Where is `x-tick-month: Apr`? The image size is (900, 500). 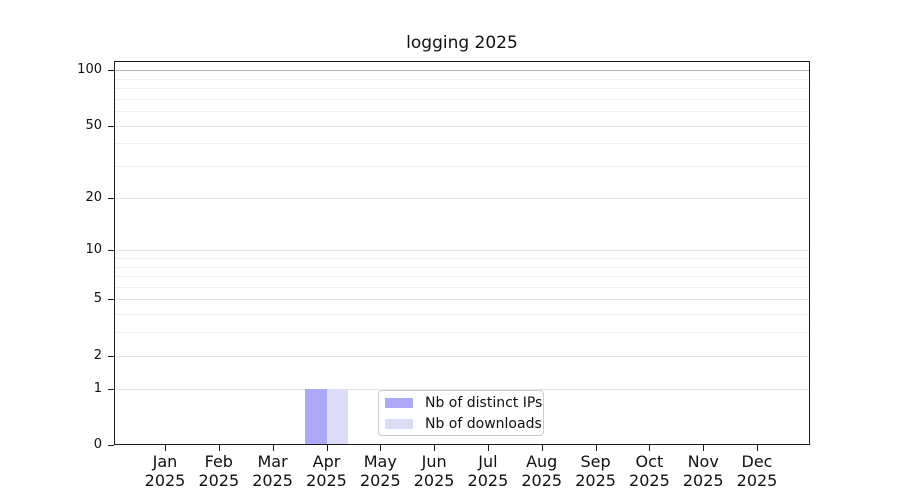
x-tick-month: Apr is located at coordinates (326, 461).